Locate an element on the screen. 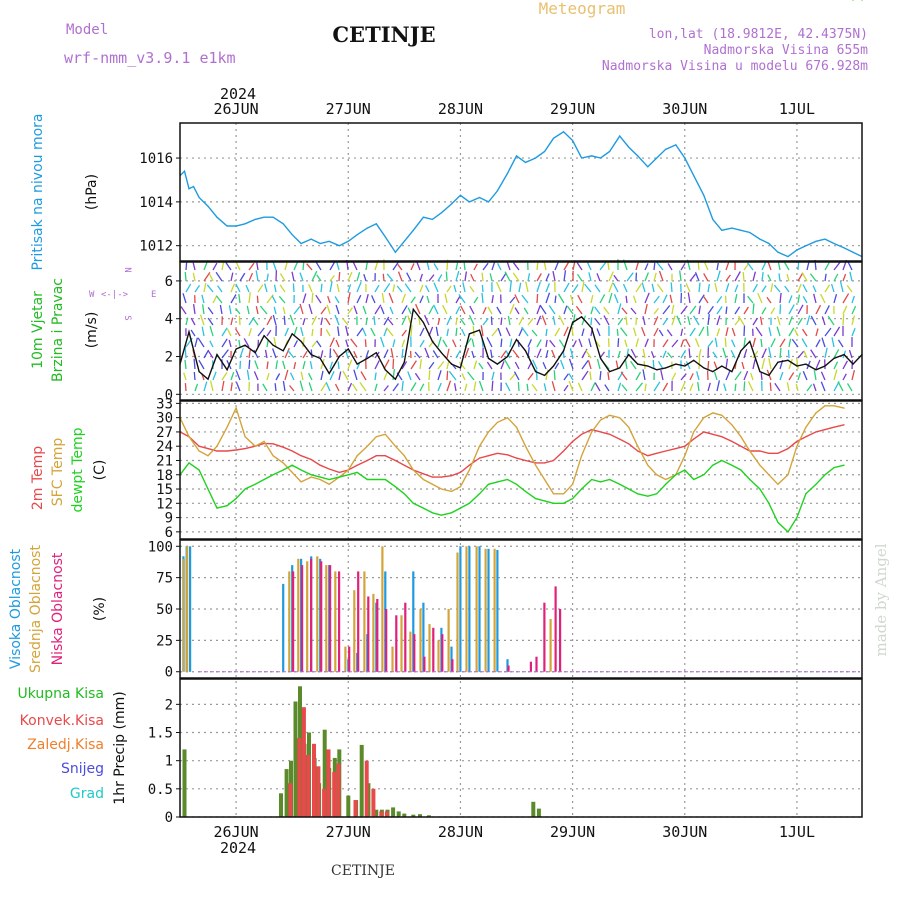 Image resolution: width=900 pixels, height=900 pixels. x-tick-label-top: 29JUN is located at coordinates (572, 109).